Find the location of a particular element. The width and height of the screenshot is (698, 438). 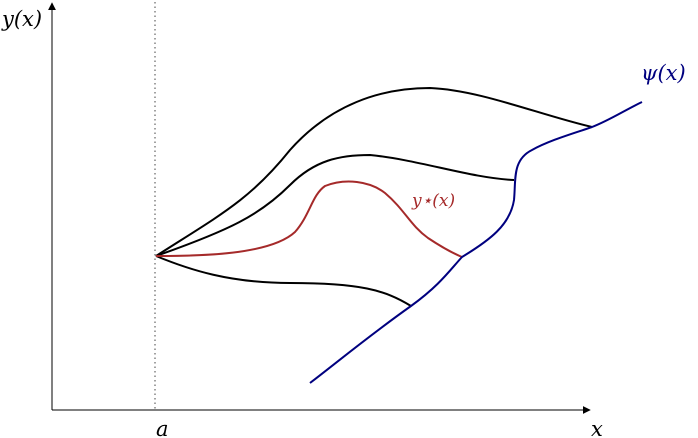

curve-middle is located at coordinates (335, 205).